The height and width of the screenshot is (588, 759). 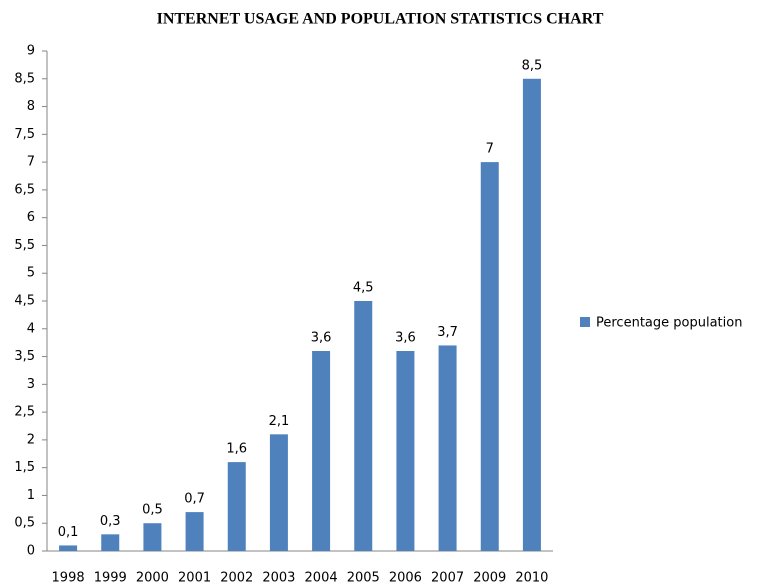 What do you see at coordinates (31, 439) in the screenshot?
I see `y-tick-label: 2` at bounding box center [31, 439].